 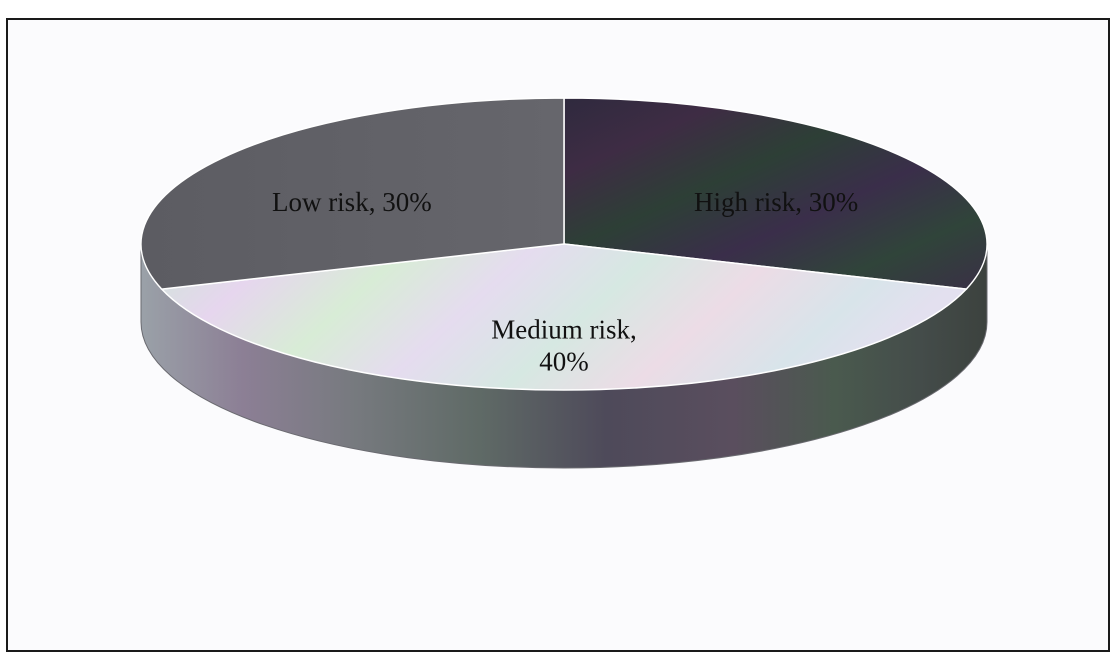 What do you see at coordinates (564, 346) in the screenshot?
I see `slice-label-medium-risk: Medium risk, 40%` at bounding box center [564, 346].